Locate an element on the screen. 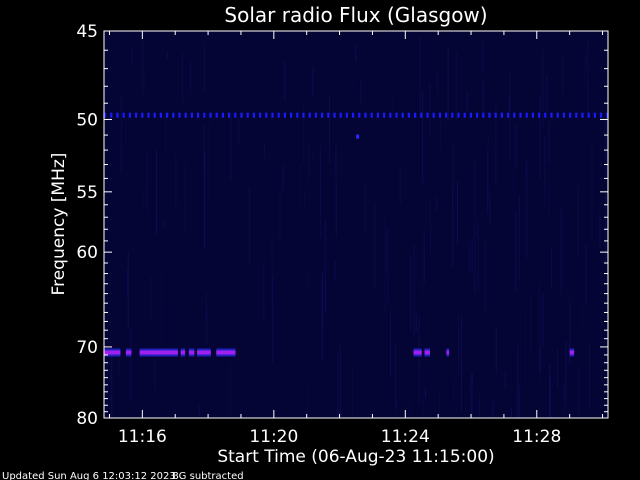 The height and width of the screenshot is (480, 640). x-tick-label: 11:16 is located at coordinates (142, 437).